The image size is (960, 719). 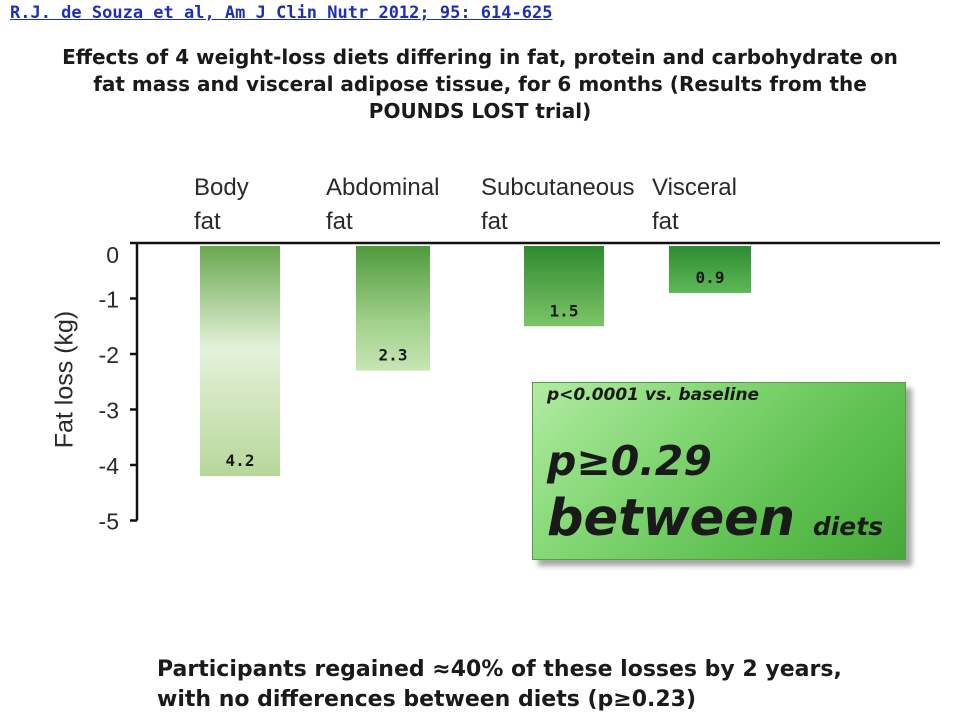 I want to click on between-diets-text: between diets, so click(x=715, y=523).